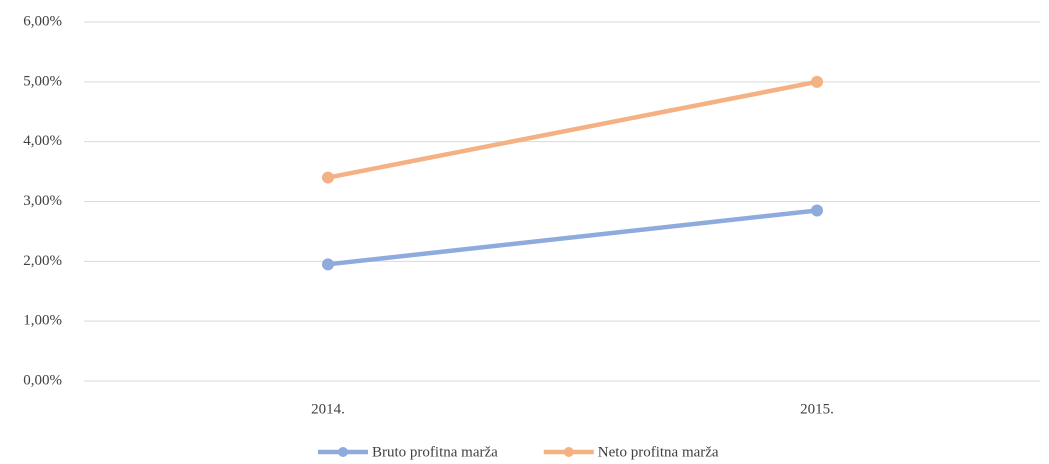 The image size is (1049, 464). Describe the element at coordinates (42, 21) in the screenshot. I see `y-tick-label: 6,00%` at that location.